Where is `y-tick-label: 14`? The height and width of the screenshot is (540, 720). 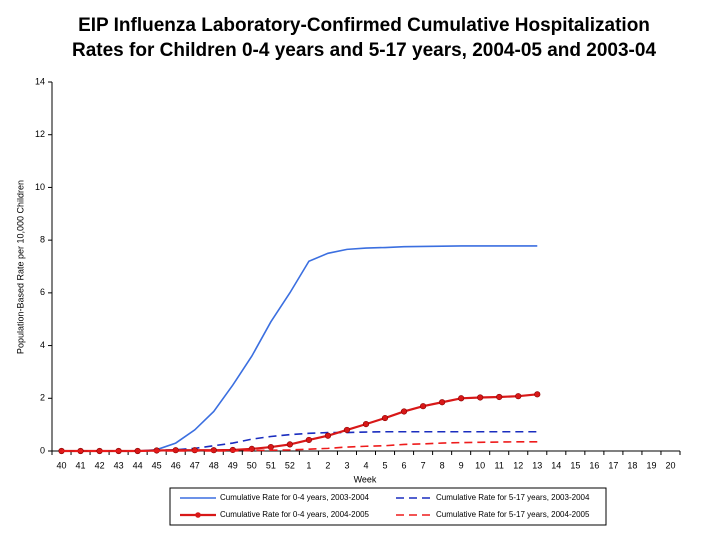
y-tick-label: 14 is located at coordinates (40, 81).